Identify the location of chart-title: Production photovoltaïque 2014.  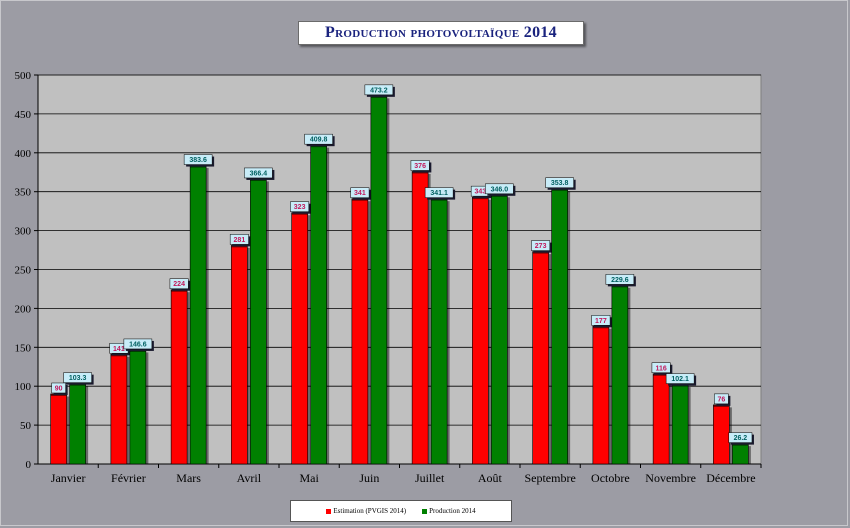
(441, 33).